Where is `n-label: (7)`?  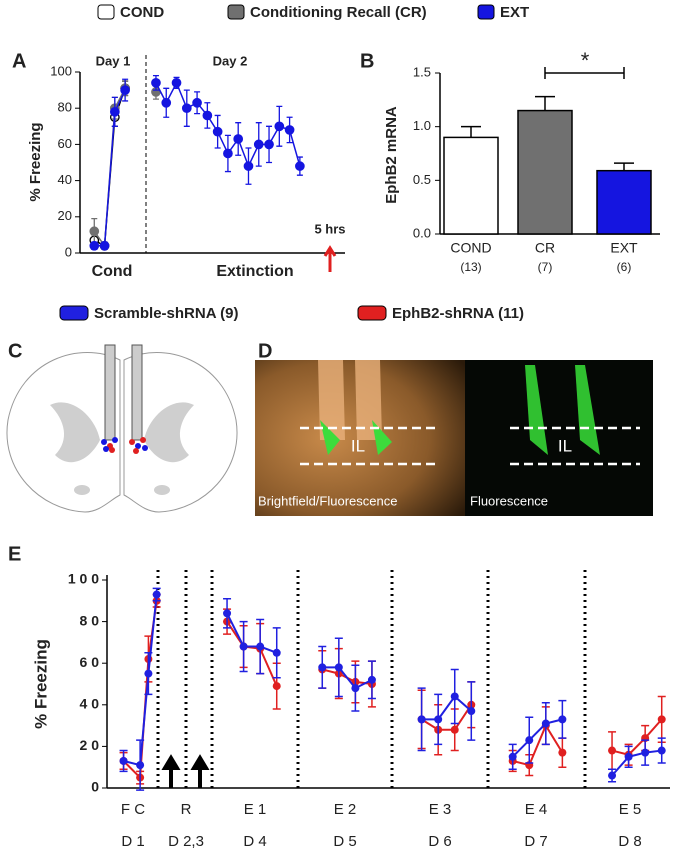
n-label: (7) is located at coordinates (545, 267).